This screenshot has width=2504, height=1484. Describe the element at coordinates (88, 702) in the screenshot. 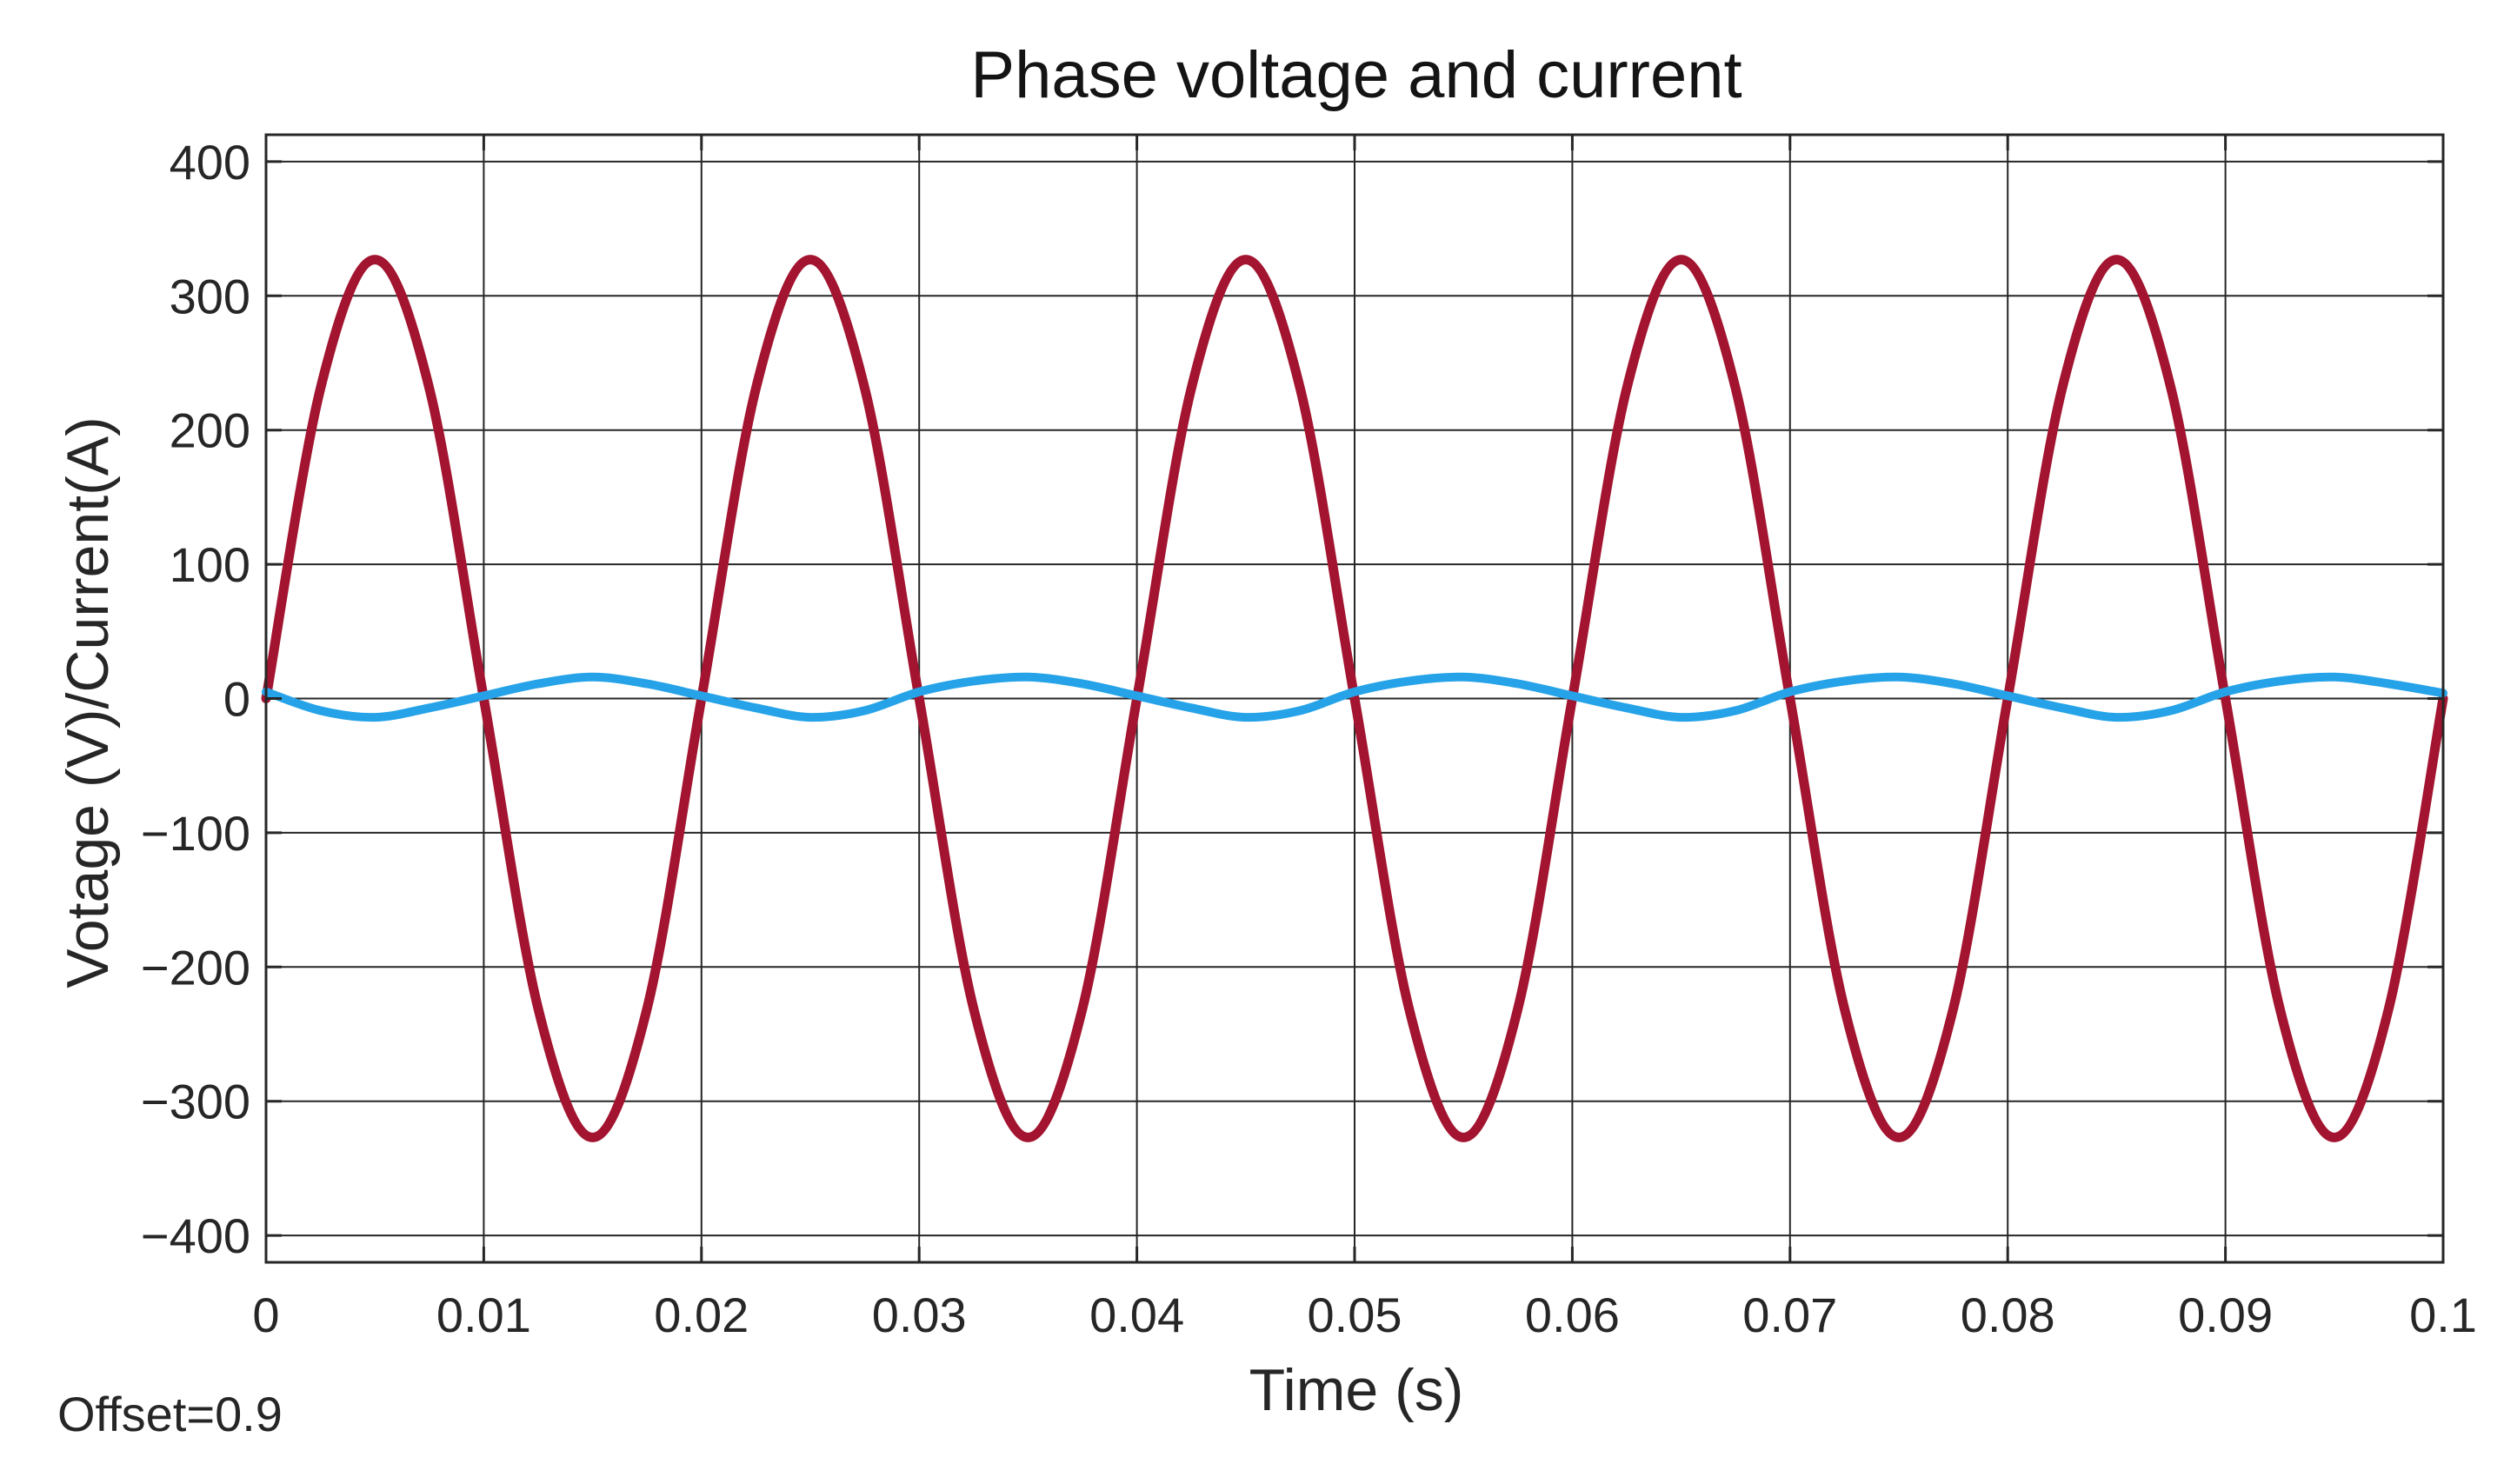

I see `y-axis-label: Votage (V)/Current(A)` at that location.